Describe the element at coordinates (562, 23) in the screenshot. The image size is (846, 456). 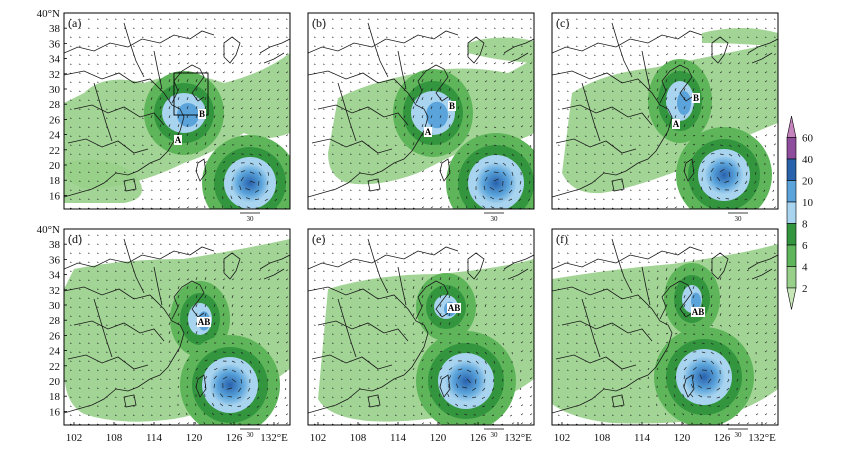
I see `panel-label: (c)` at that location.